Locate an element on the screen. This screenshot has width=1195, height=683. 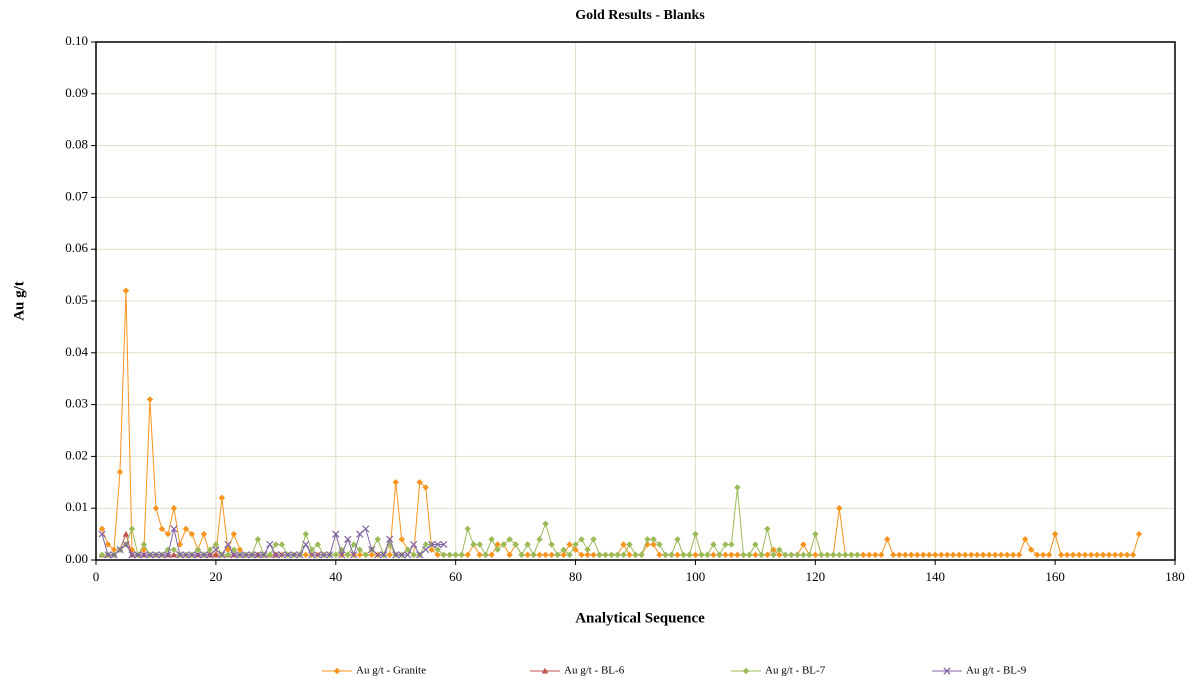
y-tick-label: 0.09 is located at coordinates (76, 92).